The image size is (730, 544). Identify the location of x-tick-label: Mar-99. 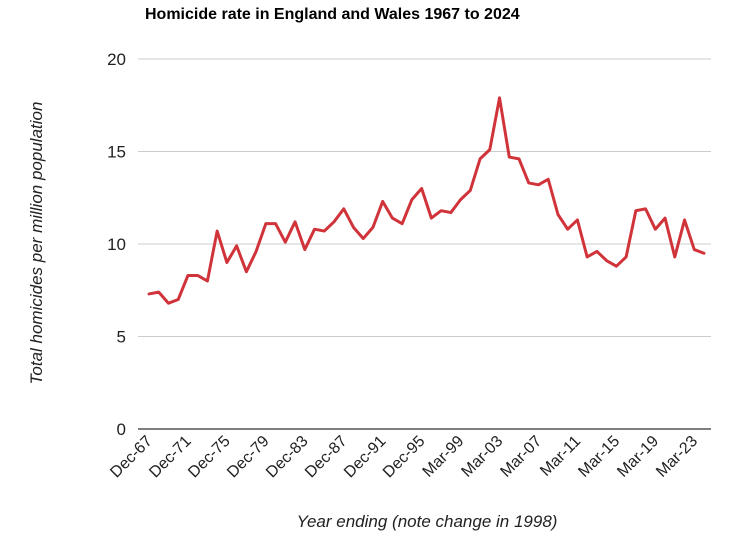
(444, 457).